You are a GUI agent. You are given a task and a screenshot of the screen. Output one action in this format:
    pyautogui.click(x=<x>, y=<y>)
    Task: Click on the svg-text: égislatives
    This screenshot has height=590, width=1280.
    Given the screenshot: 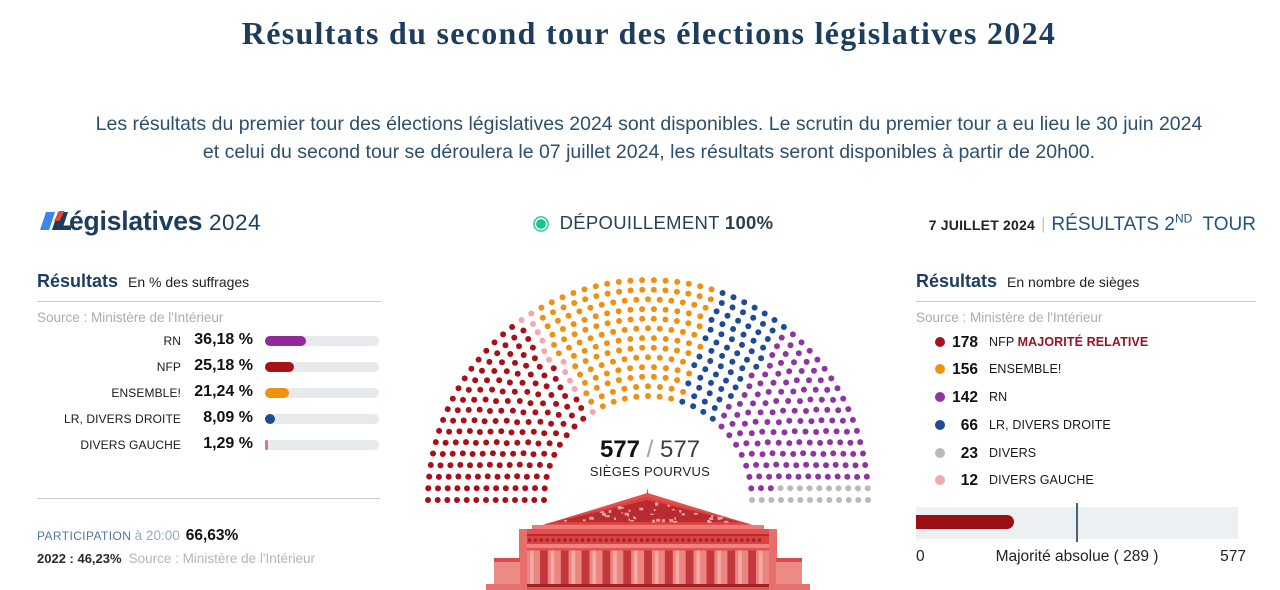 What is the action you would take?
    pyautogui.click(x=135, y=221)
    